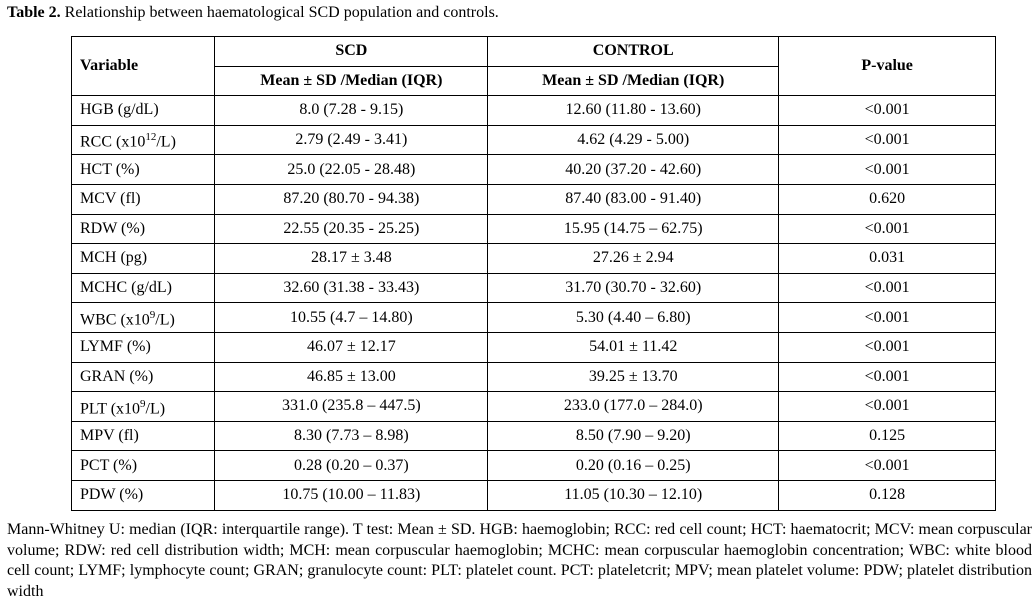  I want to click on header-control: CONTROL, so click(633, 51).